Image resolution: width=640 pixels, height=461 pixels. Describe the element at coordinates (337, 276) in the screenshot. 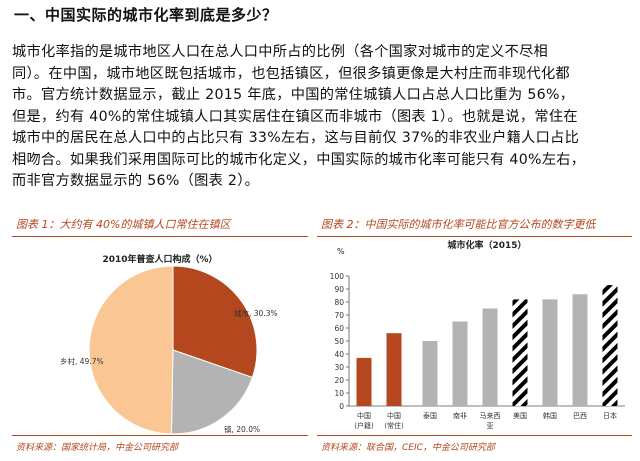

I see `y-tick-label: 100` at that location.